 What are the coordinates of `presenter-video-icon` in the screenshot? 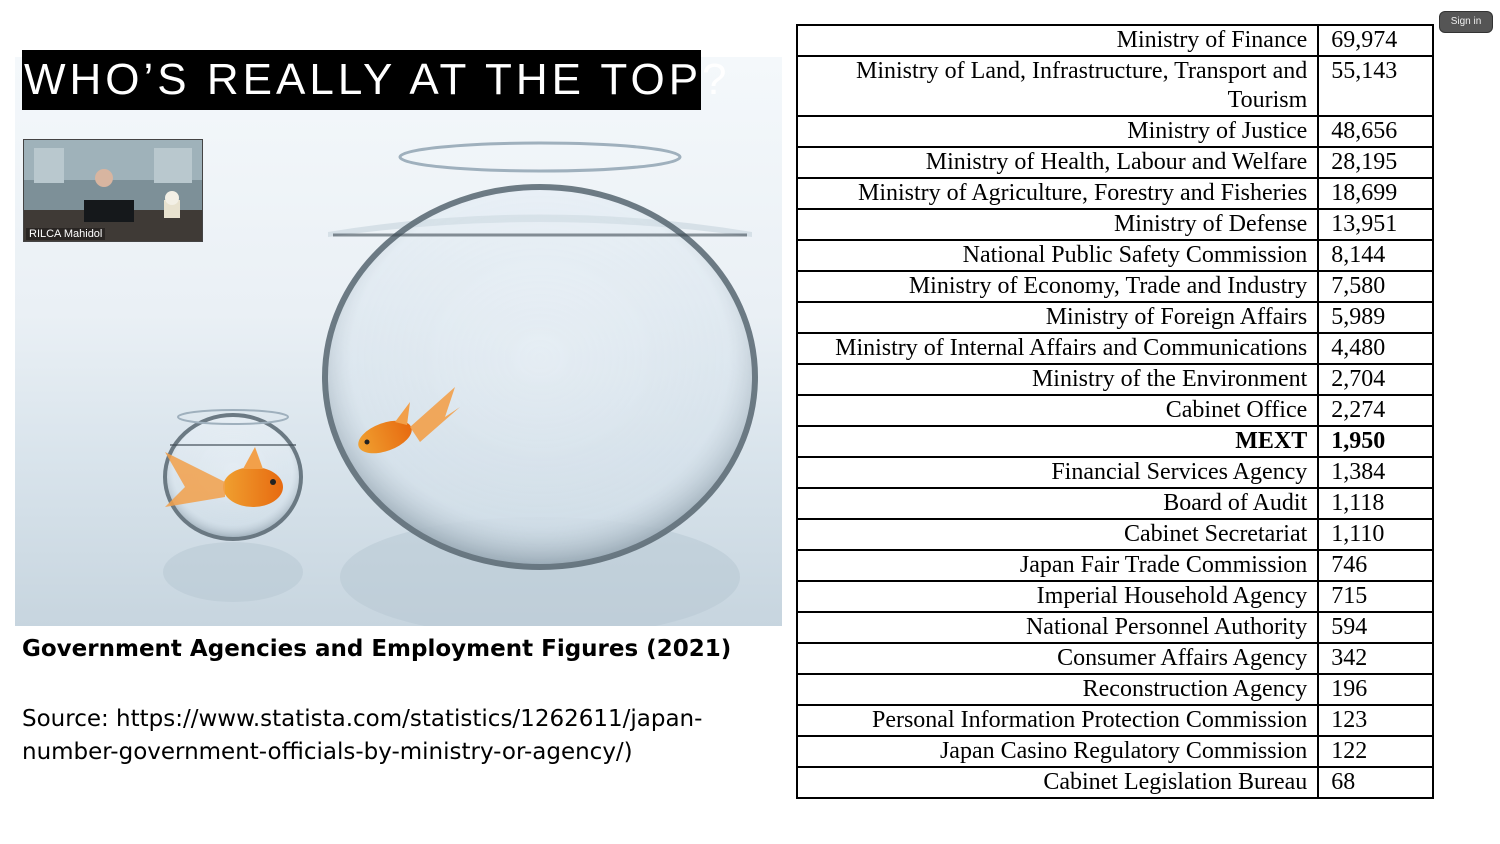 It's located at (113, 190).